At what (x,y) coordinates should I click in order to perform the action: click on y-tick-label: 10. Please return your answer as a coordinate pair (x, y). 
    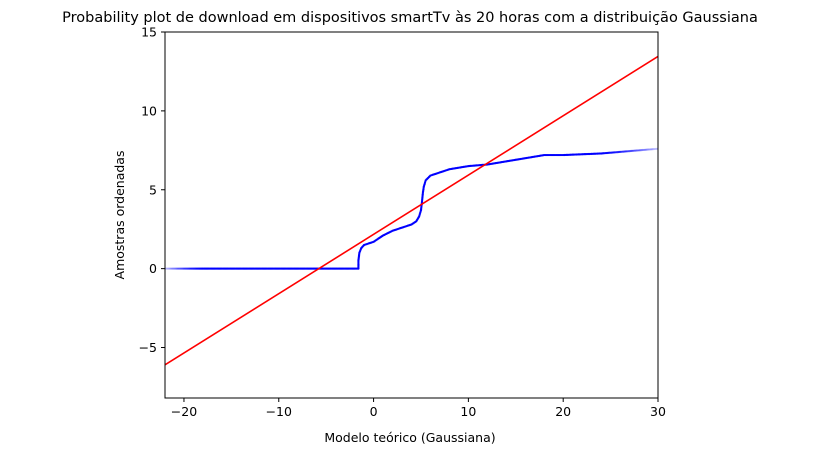
    Looking at the image, I should click on (149, 110).